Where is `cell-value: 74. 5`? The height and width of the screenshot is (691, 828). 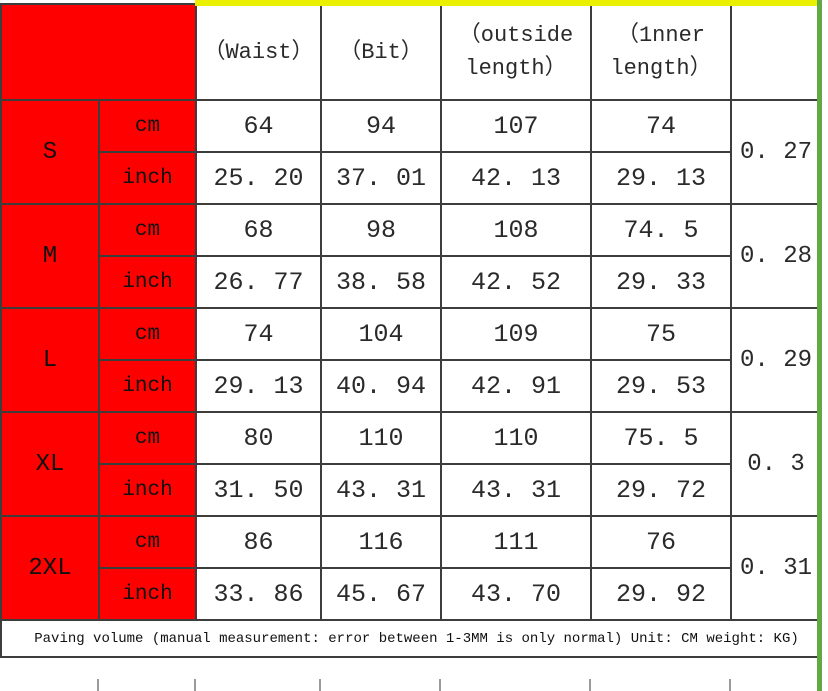
cell-value: 74. 5 is located at coordinates (661, 230).